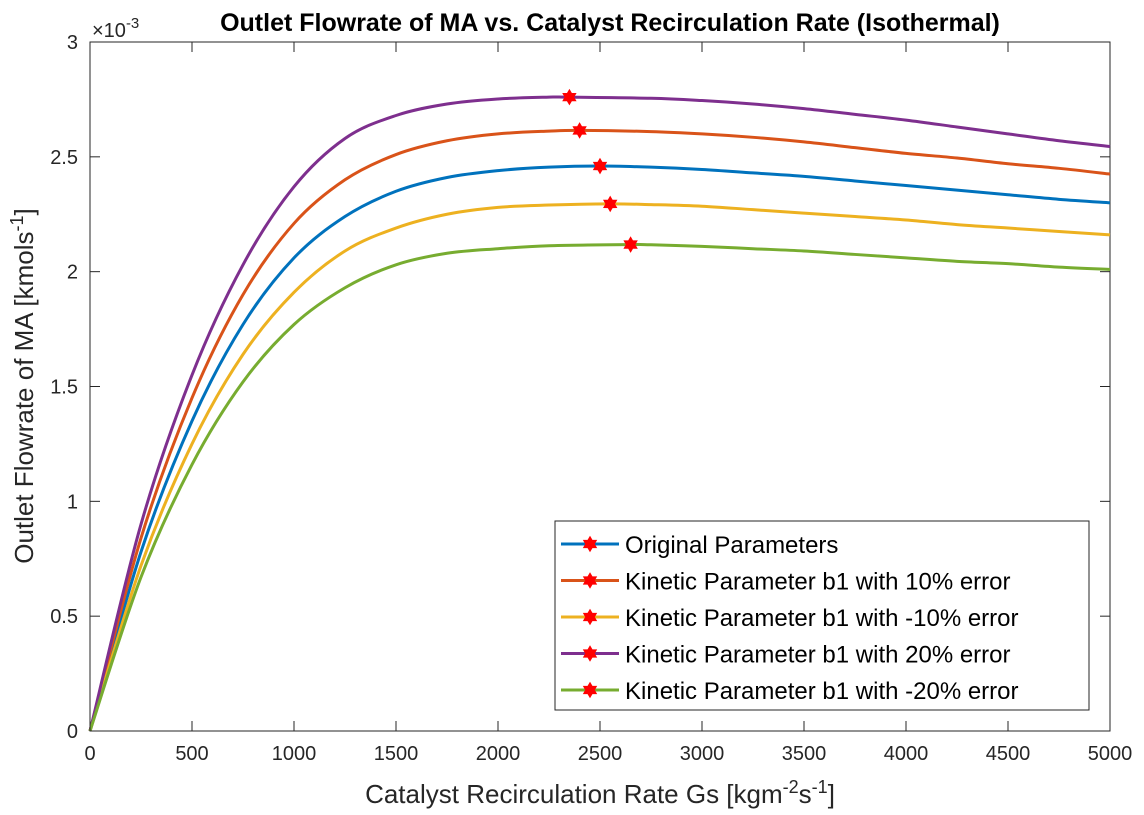 This screenshot has width=1144, height=815. I want to click on x-axis-label-main: Catalyst Recirculation Rate Gs [kgm, so click(574, 794).